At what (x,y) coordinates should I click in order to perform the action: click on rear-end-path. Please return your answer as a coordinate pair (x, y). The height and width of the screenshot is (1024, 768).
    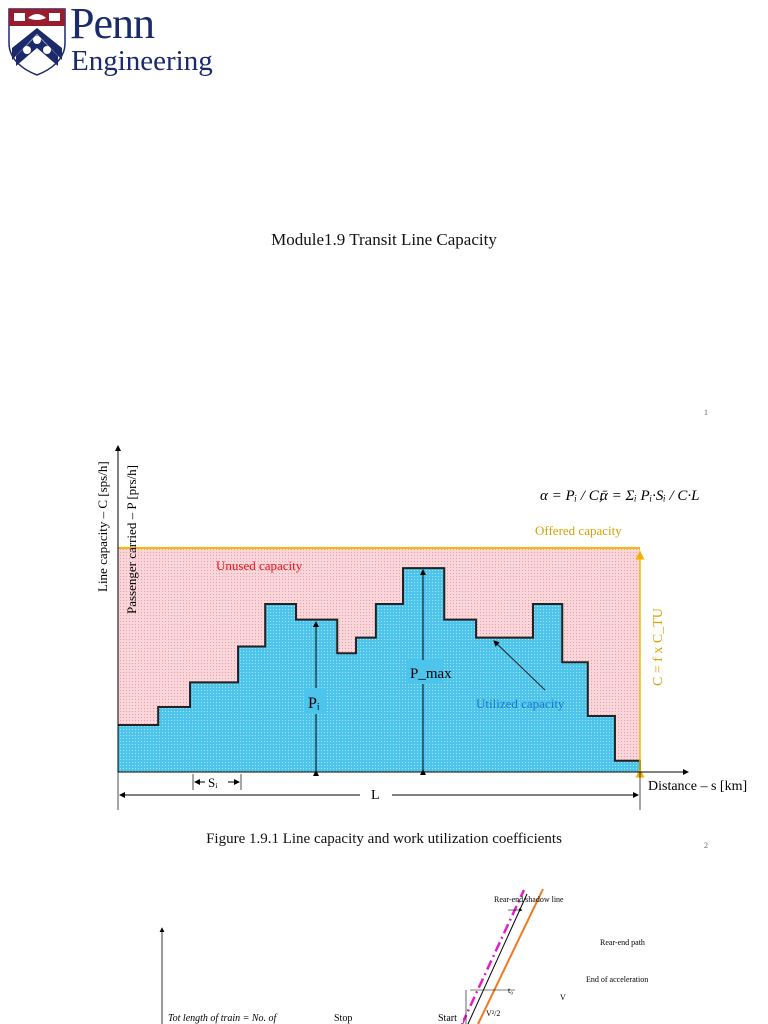
    Looking at the image, I should click on (510, 956).